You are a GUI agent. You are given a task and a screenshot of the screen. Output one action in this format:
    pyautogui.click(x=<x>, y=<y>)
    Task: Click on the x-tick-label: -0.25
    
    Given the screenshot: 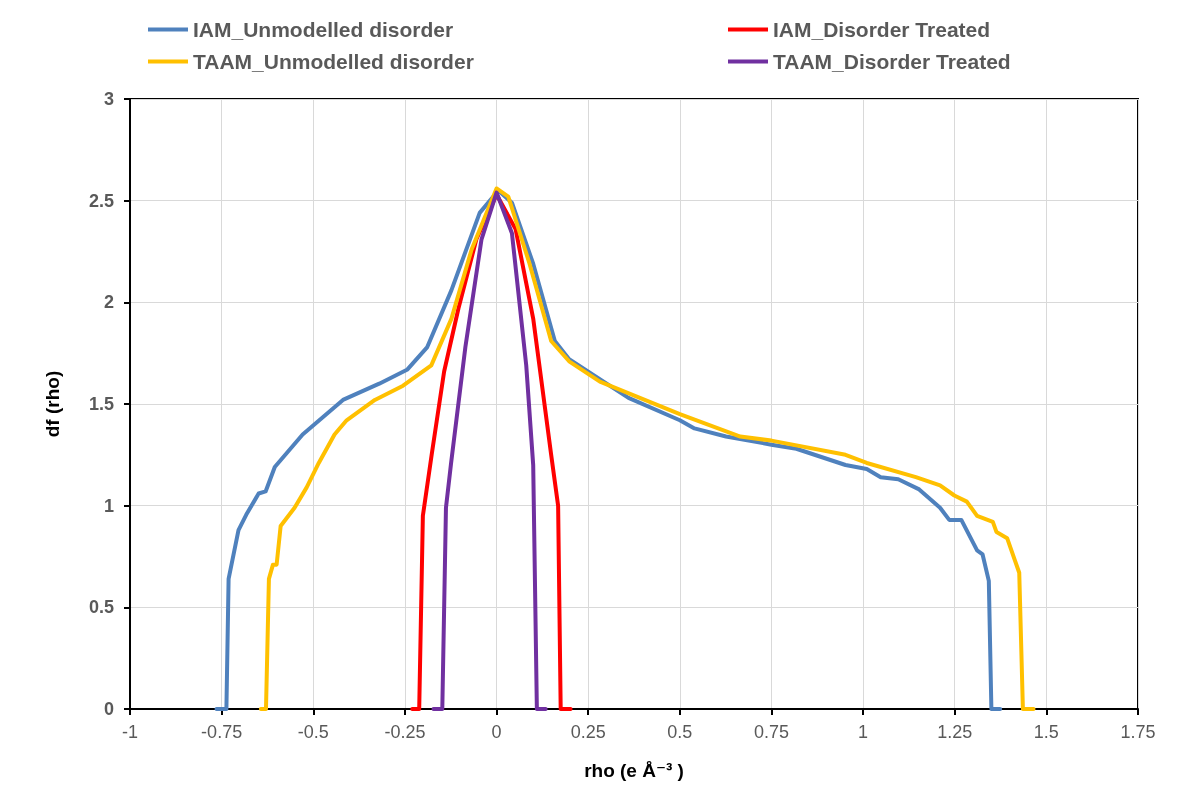 What is the action you would take?
    pyautogui.click(x=405, y=732)
    